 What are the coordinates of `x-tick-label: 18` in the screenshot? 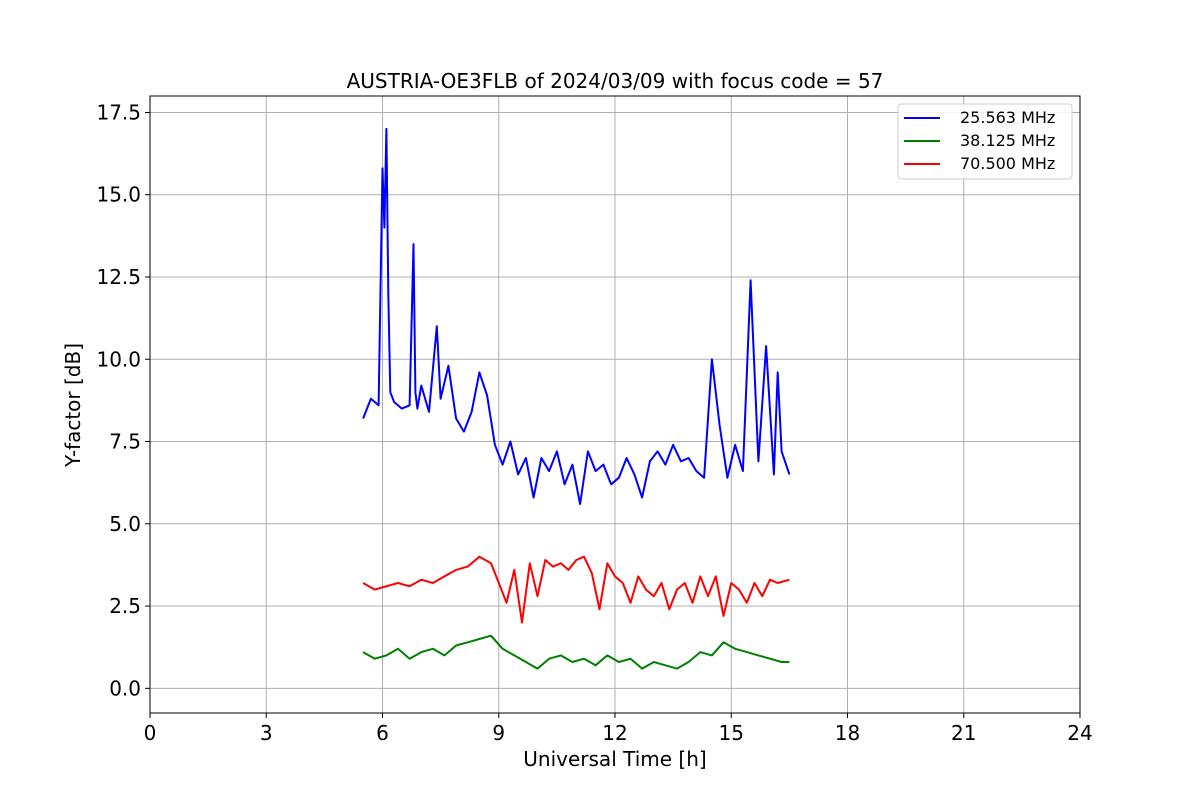 It's located at (847, 733).